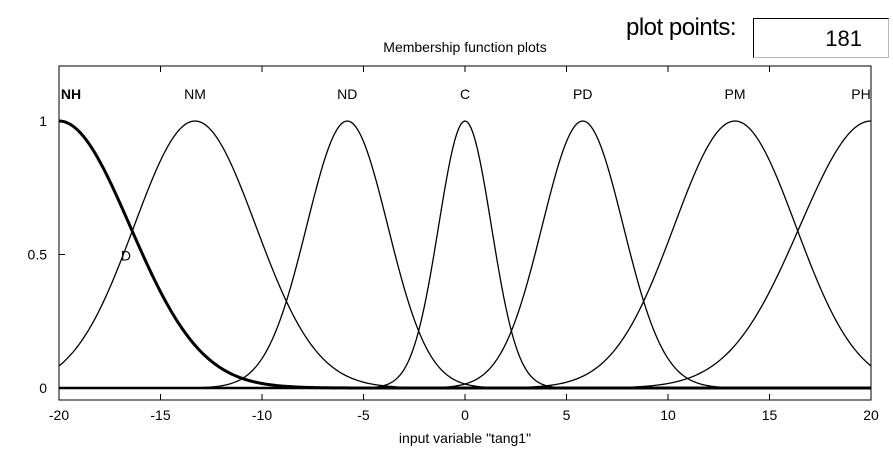  What do you see at coordinates (668, 415) in the screenshot?
I see `x-tick-label: 10` at bounding box center [668, 415].